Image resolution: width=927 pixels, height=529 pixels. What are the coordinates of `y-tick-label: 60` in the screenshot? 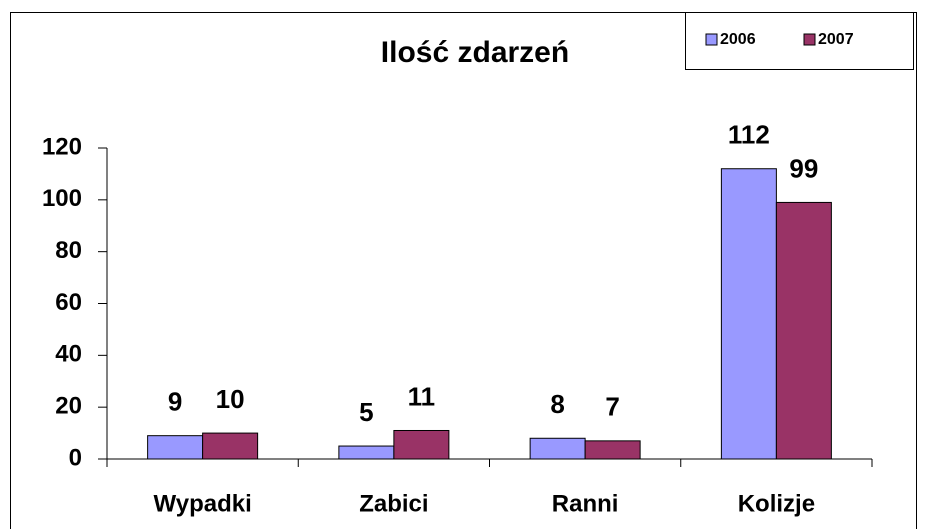 It's located at (68, 302).